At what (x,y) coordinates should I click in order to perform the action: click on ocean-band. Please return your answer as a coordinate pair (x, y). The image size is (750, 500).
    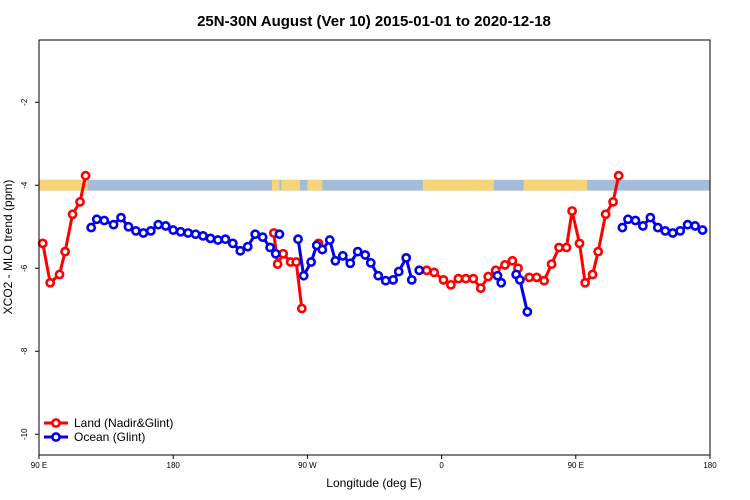
    Looking at the image, I should click on (374, 185).